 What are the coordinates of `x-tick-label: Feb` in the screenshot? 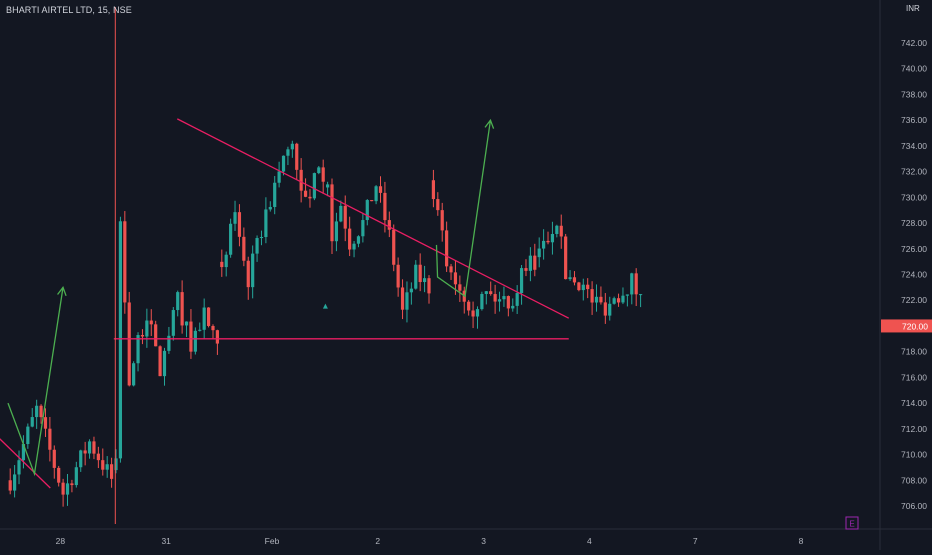 It's located at (272, 541).